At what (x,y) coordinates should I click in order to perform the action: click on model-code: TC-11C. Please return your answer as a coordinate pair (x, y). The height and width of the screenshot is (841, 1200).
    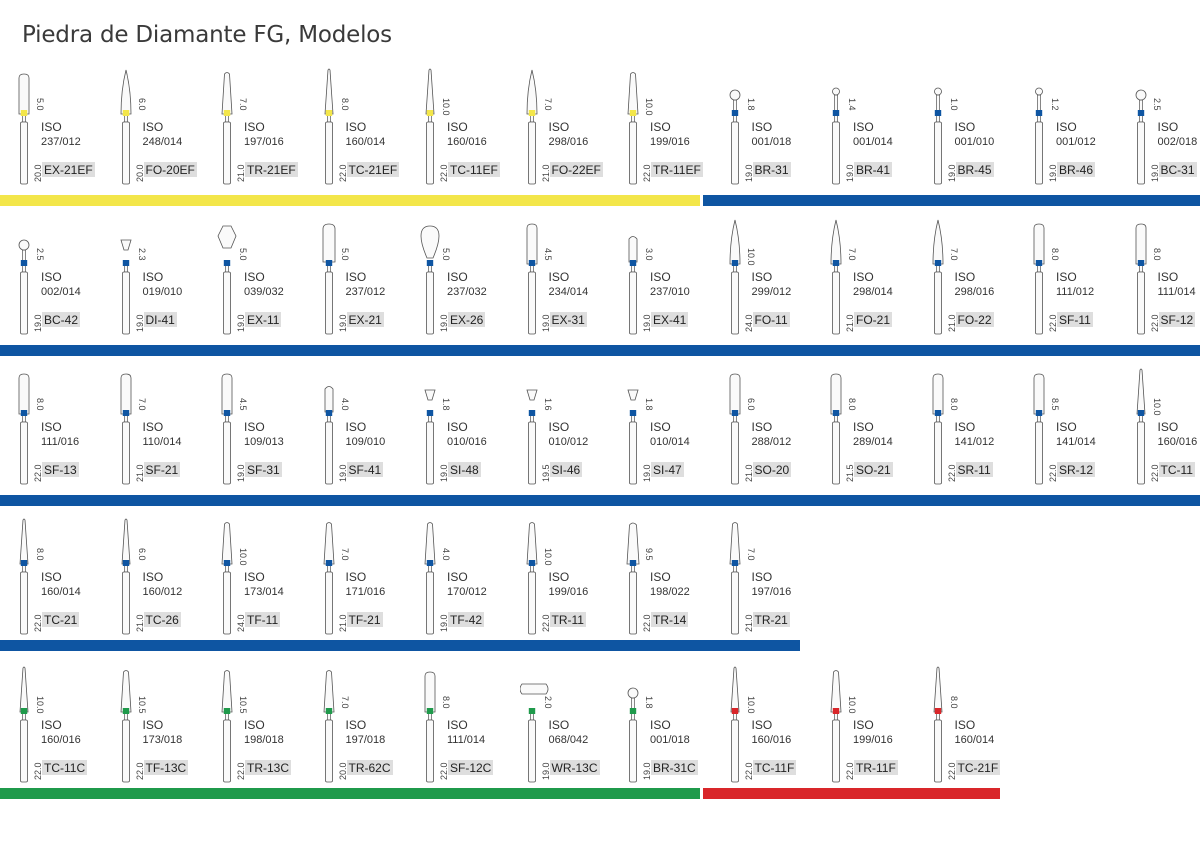
    Looking at the image, I should click on (65, 767).